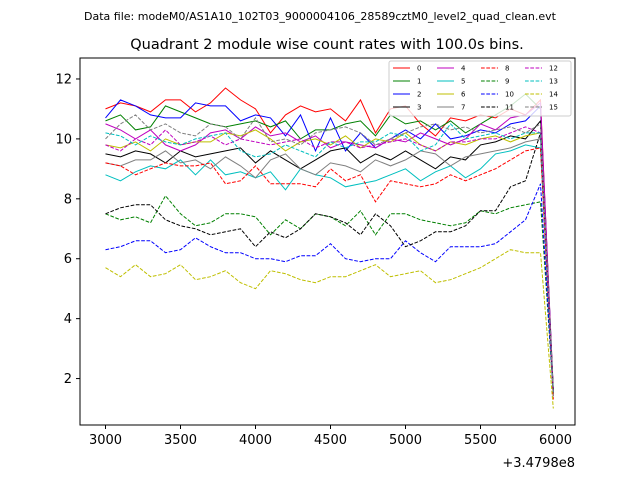 The height and width of the screenshot is (480, 640). Describe the element at coordinates (463, 108) in the screenshot. I see `legend-label-7: 7` at that location.